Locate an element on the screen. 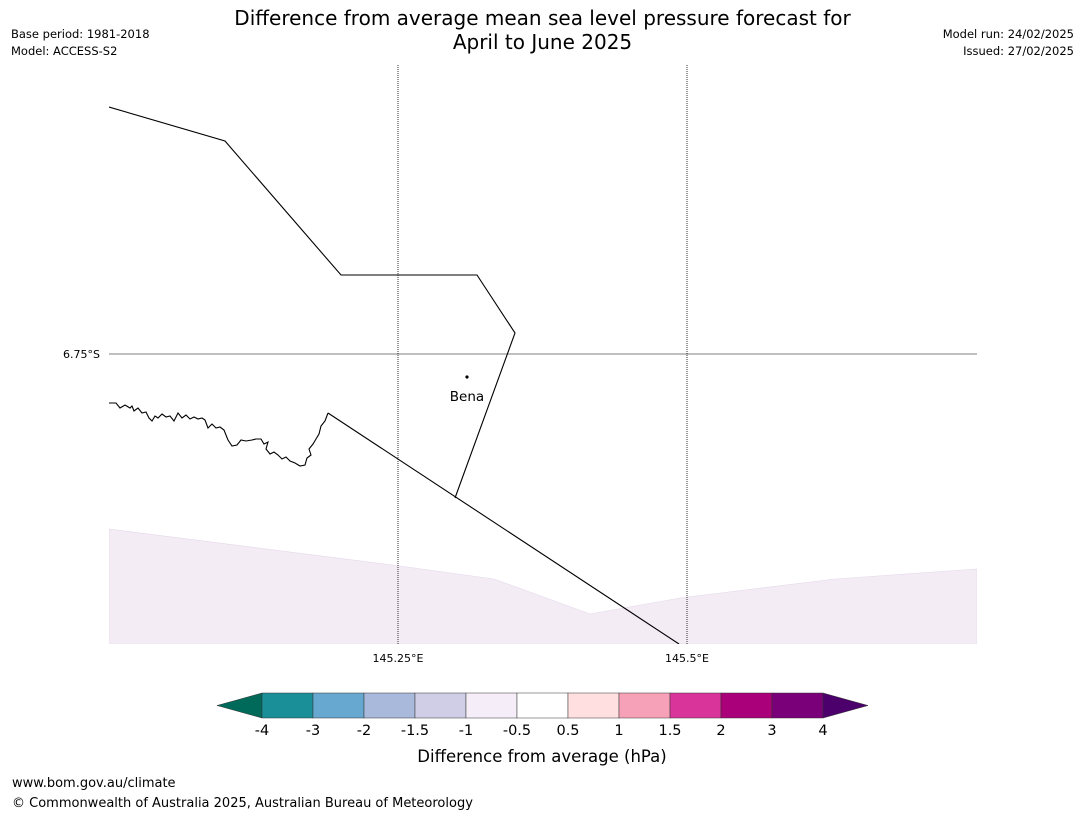 The height and width of the screenshot is (816, 1085). colorbar-tick-9: 1.5 is located at coordinates (669, 731).